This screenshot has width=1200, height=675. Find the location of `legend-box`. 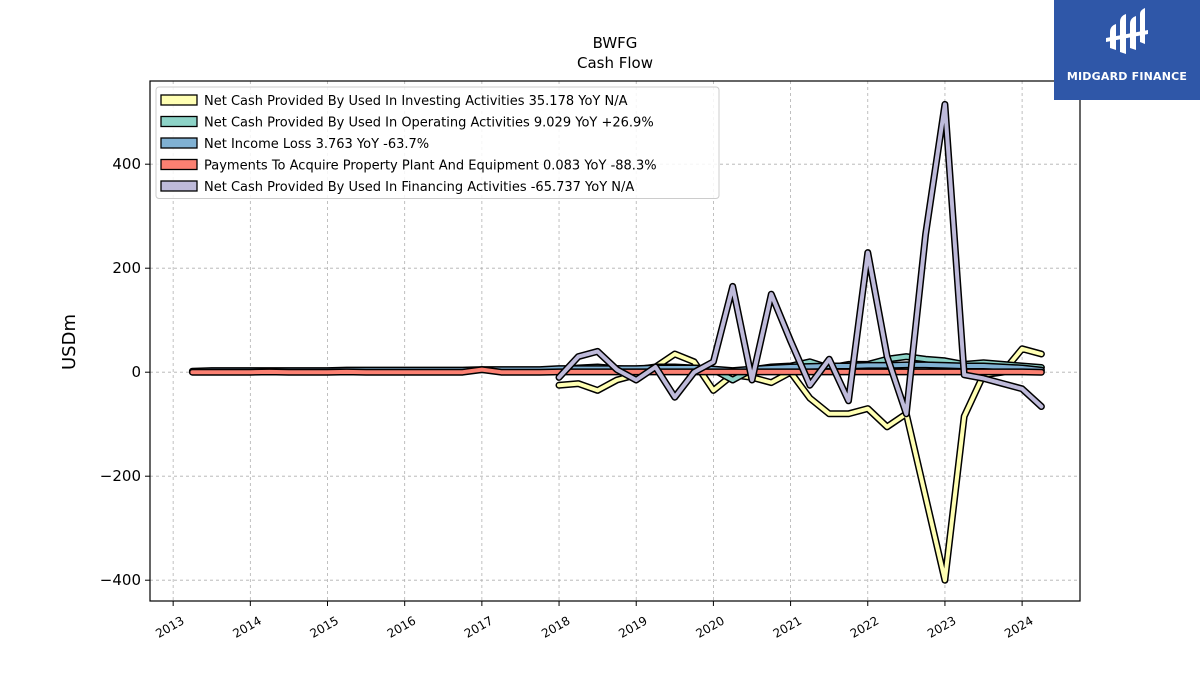

legend-box is located at coordinates (437, 142).